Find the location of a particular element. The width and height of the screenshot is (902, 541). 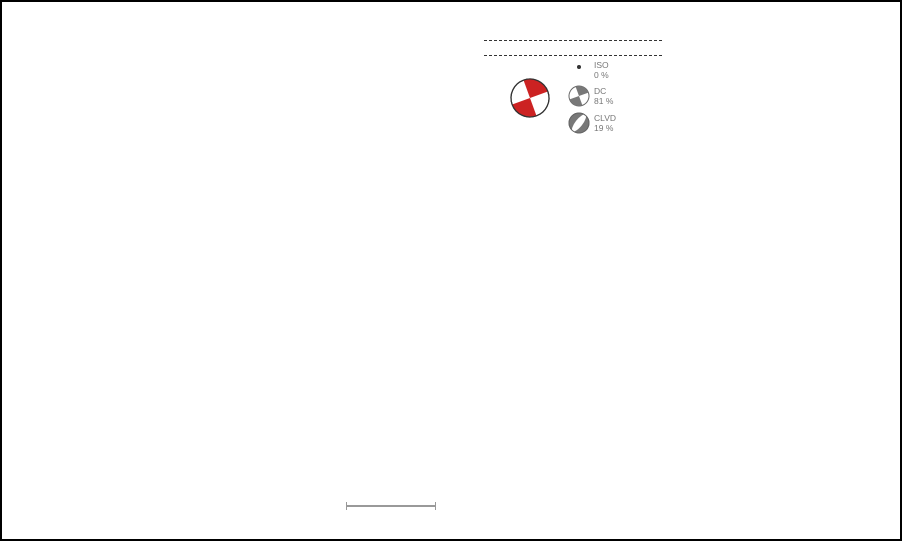

iso-icon is located at coordinates (579, 67).